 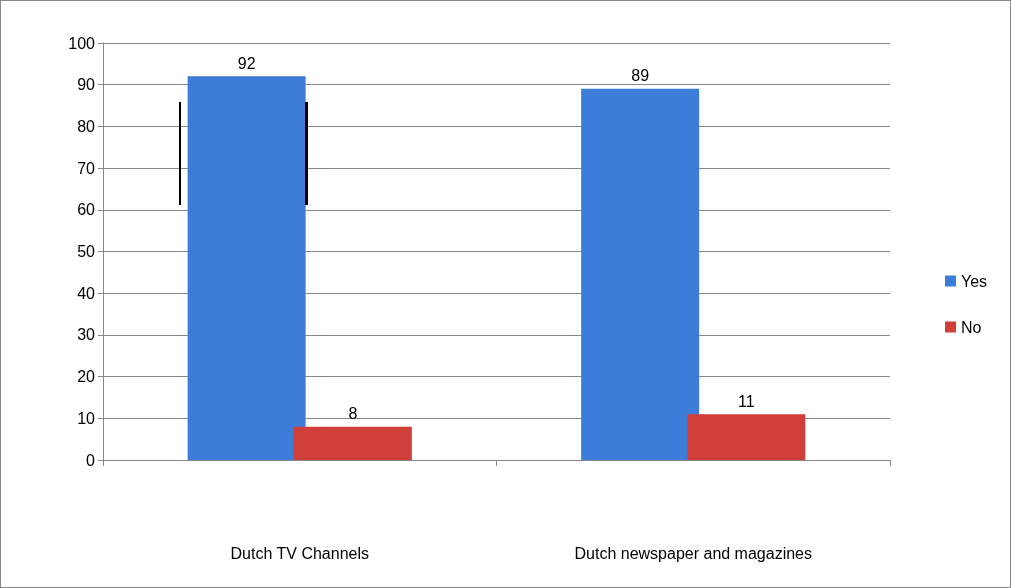 What do you see at coordinates (971, 327) in the screenshot?
I see `legend-label: No` at bounding box center [971, 327].